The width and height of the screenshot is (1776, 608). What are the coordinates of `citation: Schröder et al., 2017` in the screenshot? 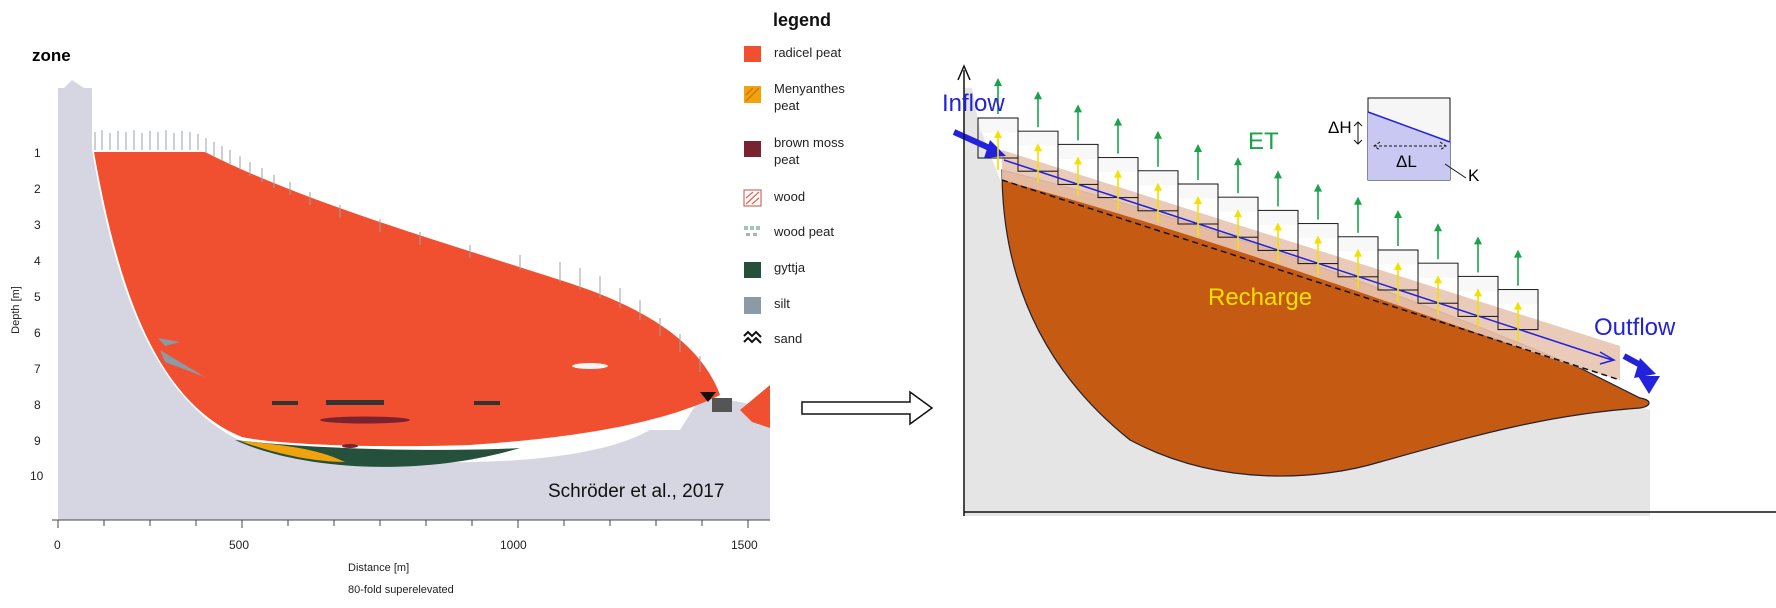 It's located at (636, 491).